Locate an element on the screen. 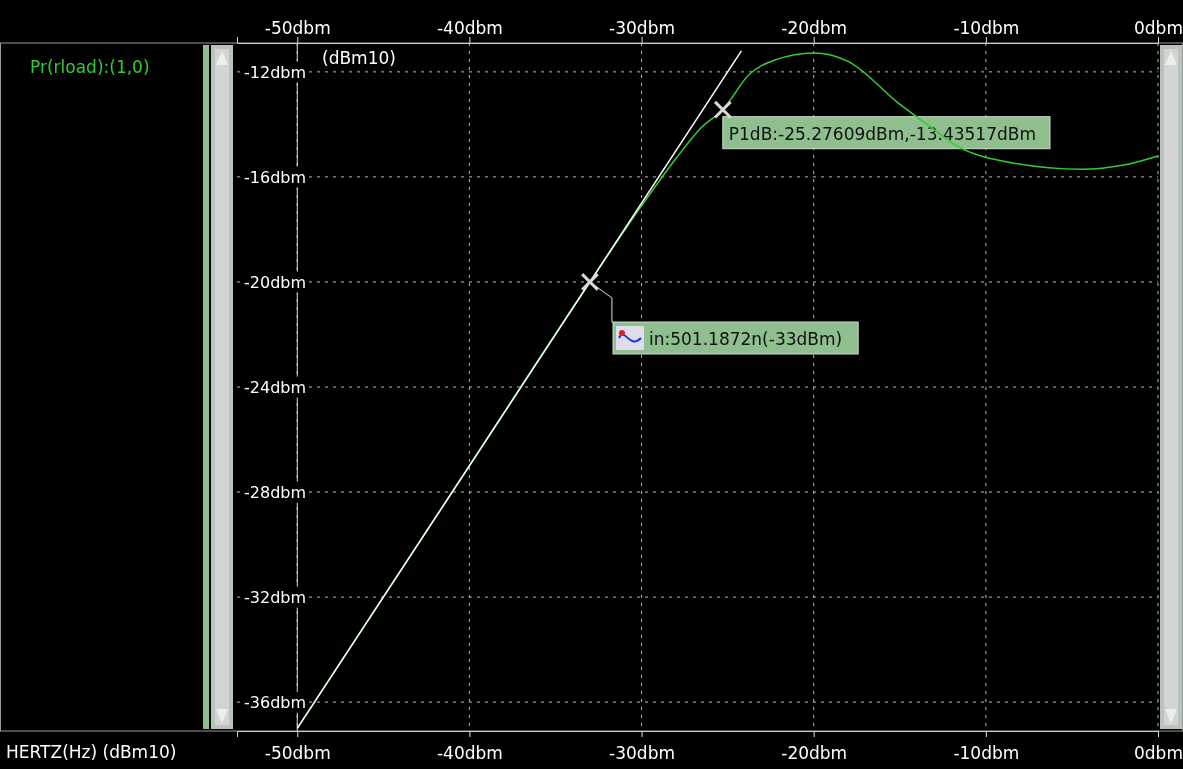 The image size is (1183, 769). y-tick-label: -36dbm is located at coordinates (275, 702).